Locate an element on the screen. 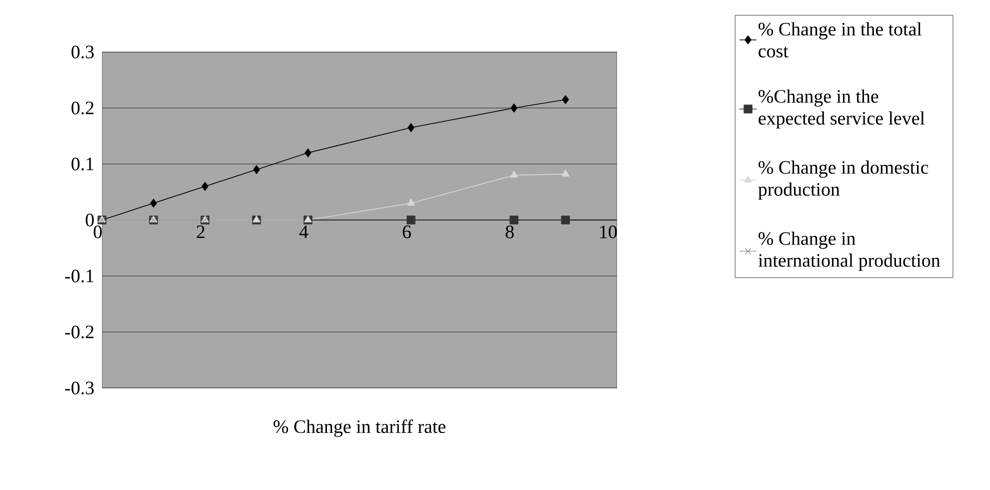 The height and width of the screenshot is (490, 990). x-tick-label: 10 is located at coordinates (608, 232).